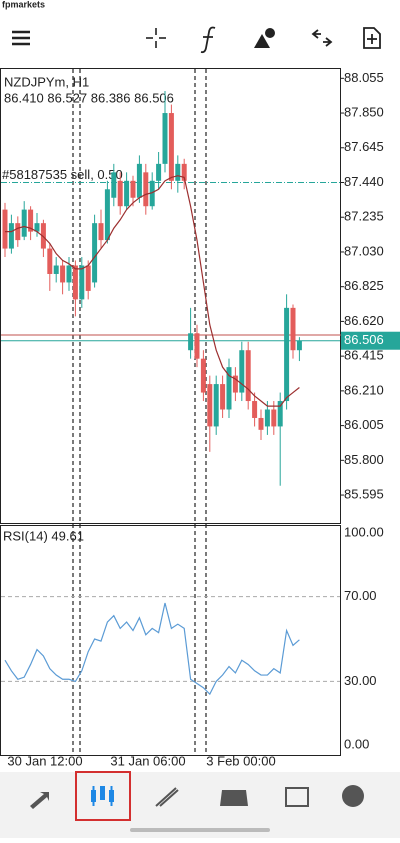 The image size is (400, 843). What do you see at coordinates (44, 760) in the screenshot?
I see `time-label: 30 Jan 12:00` at bounding box center [44, 760].